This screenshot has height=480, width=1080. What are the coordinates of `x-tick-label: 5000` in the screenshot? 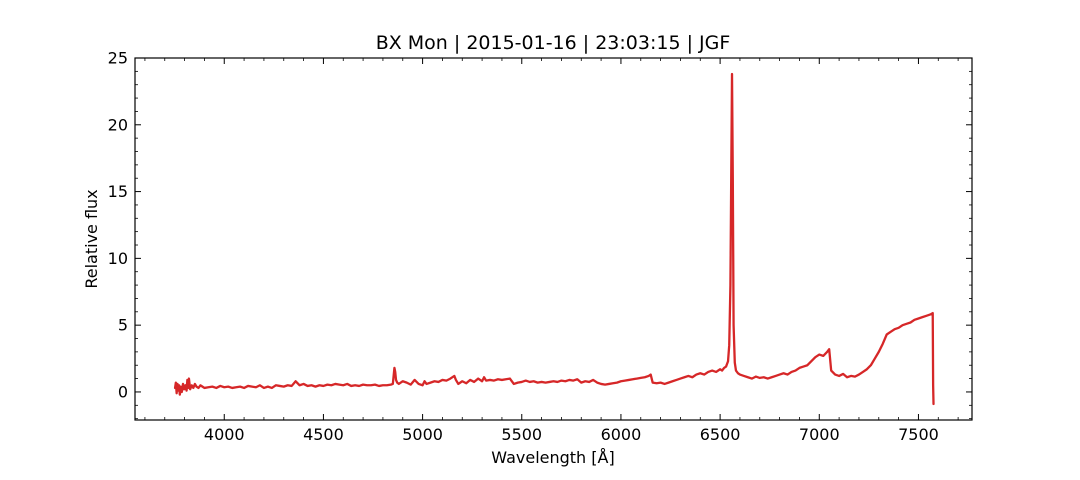 It's located at (422, 434).